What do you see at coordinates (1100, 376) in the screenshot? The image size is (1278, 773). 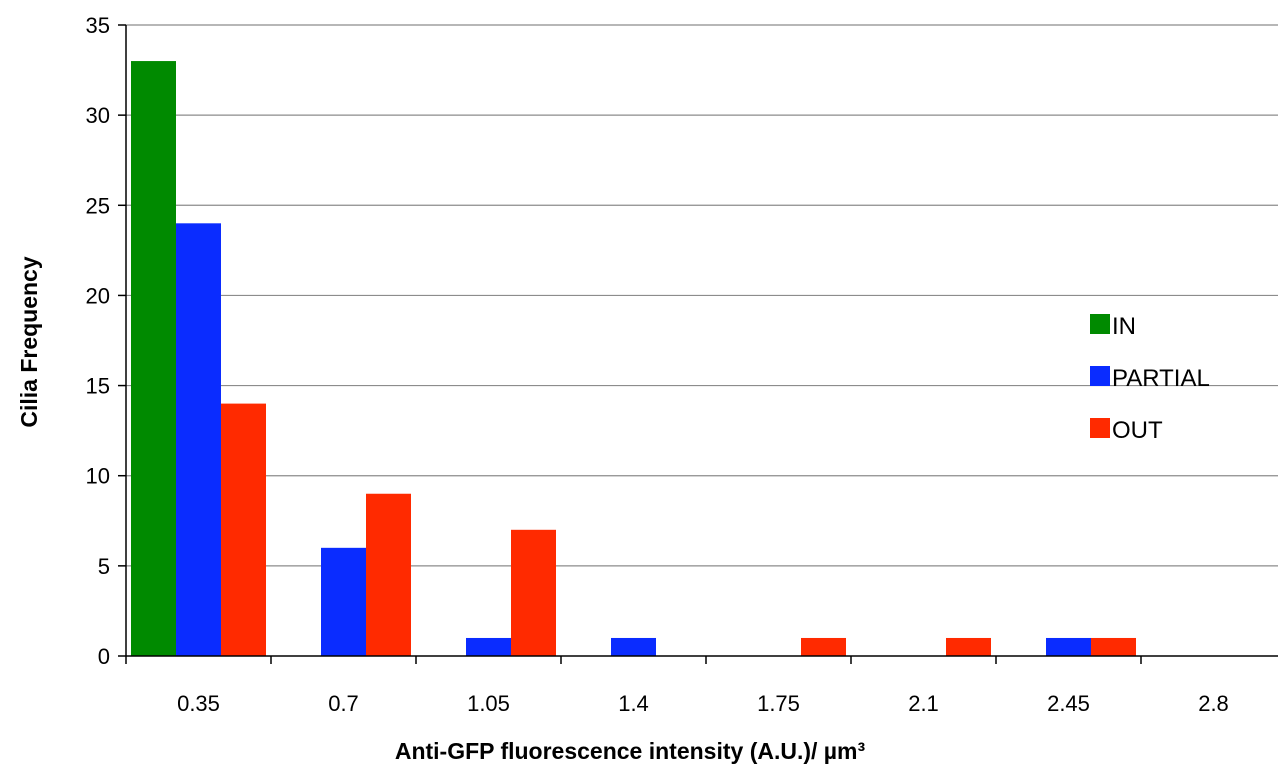 I see `legend-swatch-partial` at bounding box center [1100, 376].